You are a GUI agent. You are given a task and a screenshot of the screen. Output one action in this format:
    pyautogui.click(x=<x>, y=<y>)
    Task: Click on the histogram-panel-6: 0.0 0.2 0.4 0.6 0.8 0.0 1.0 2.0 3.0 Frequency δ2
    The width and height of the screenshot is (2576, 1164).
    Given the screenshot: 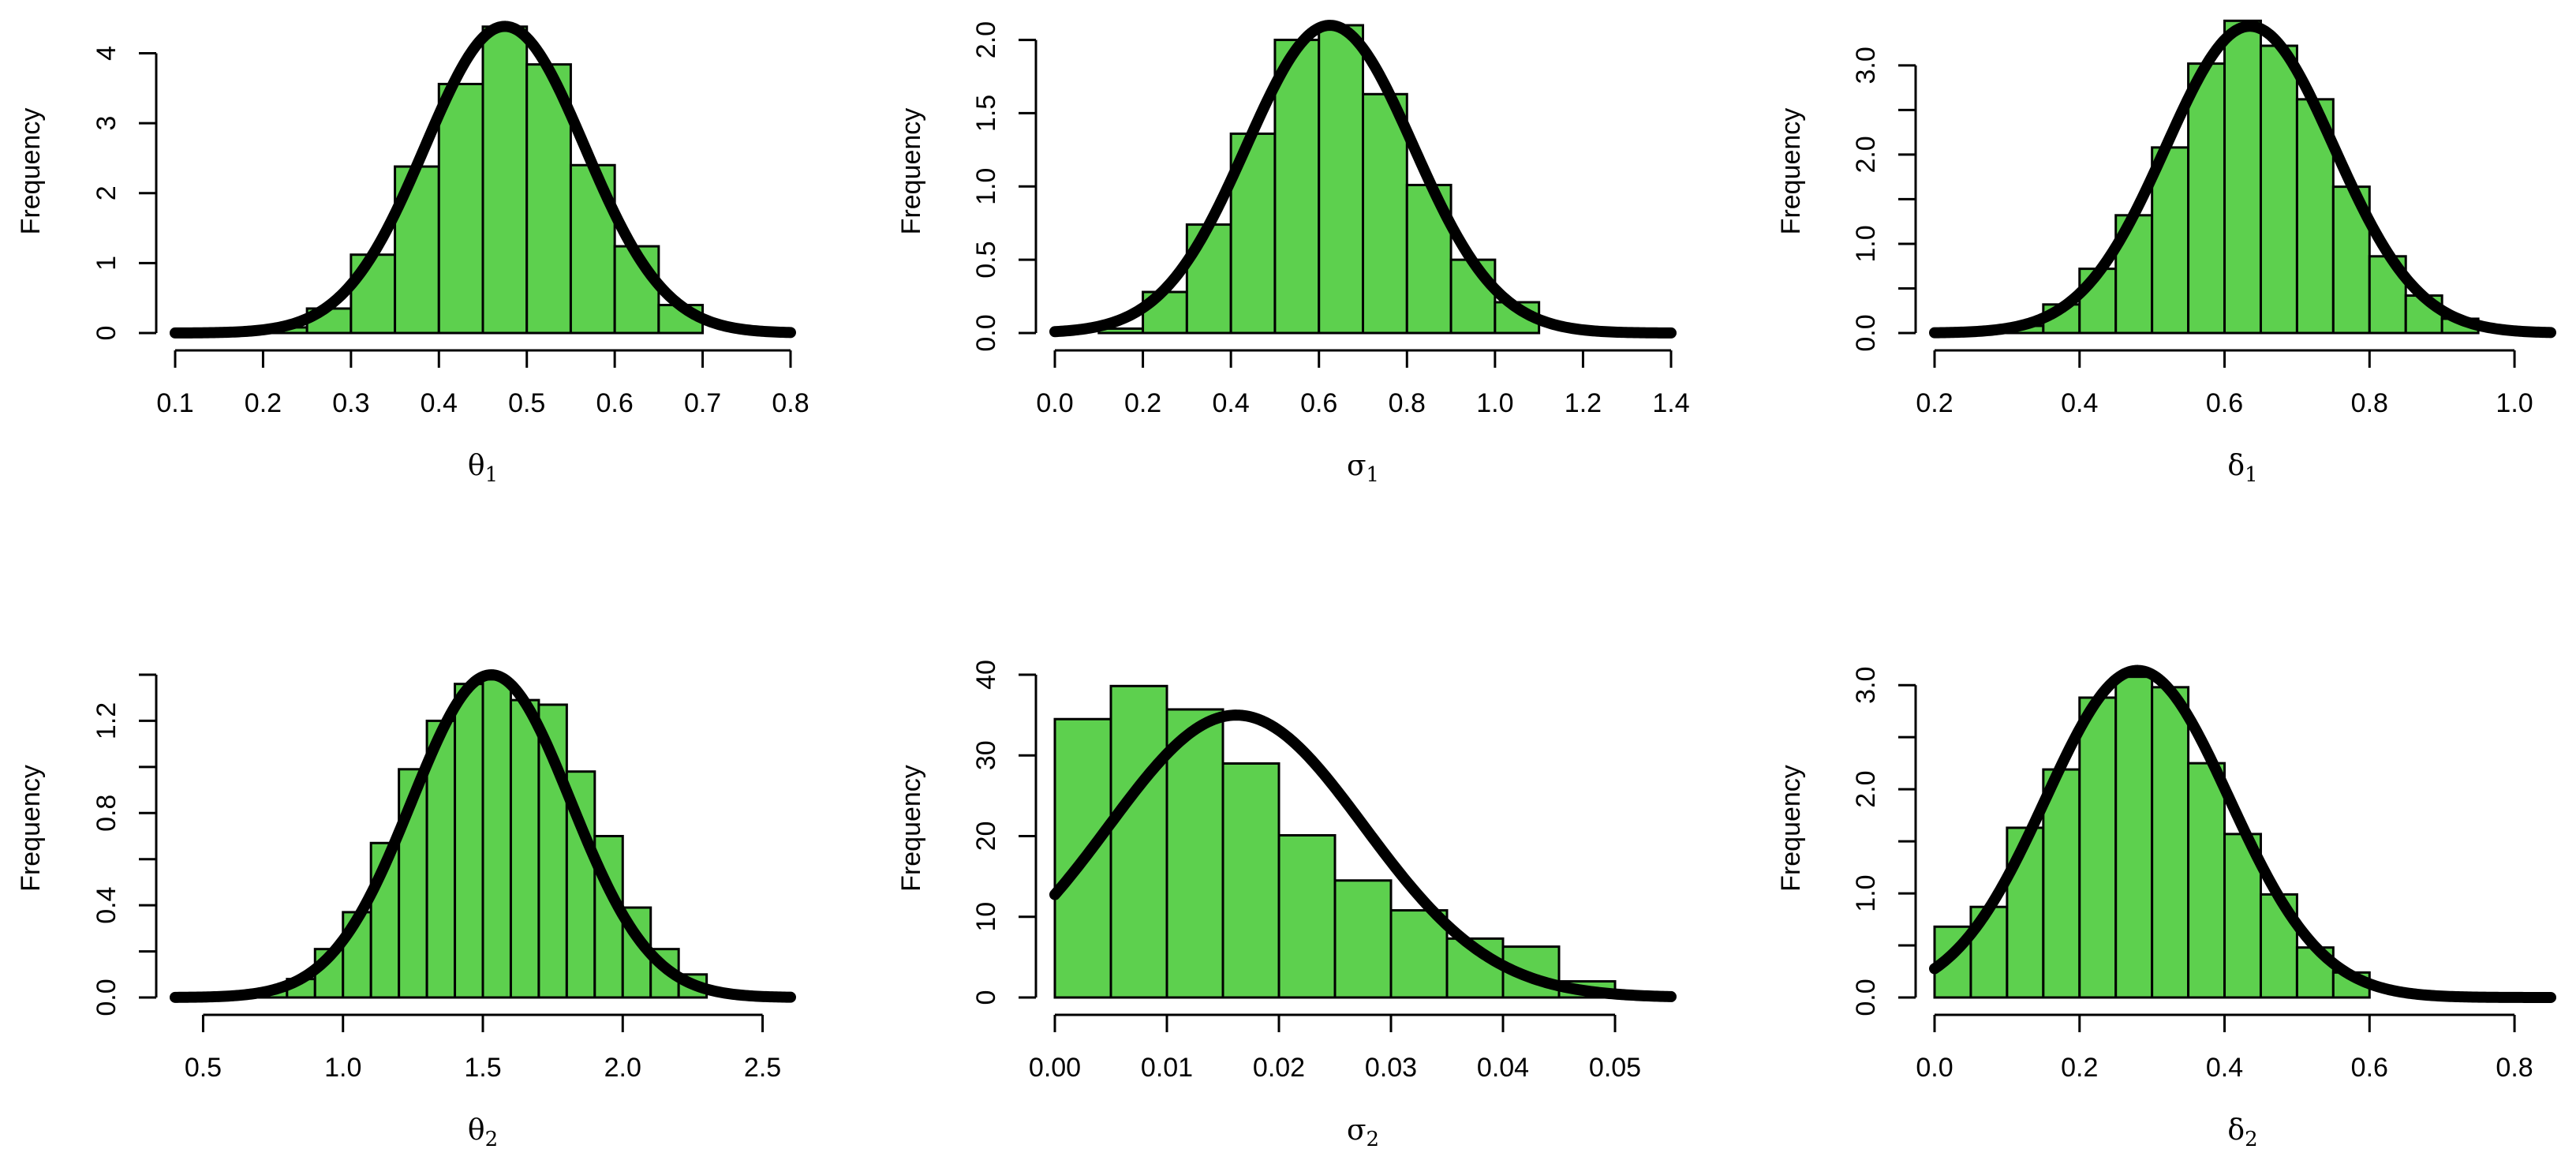 What is the action you would take?
    pyautogui.click(x=2166, y=907)
    